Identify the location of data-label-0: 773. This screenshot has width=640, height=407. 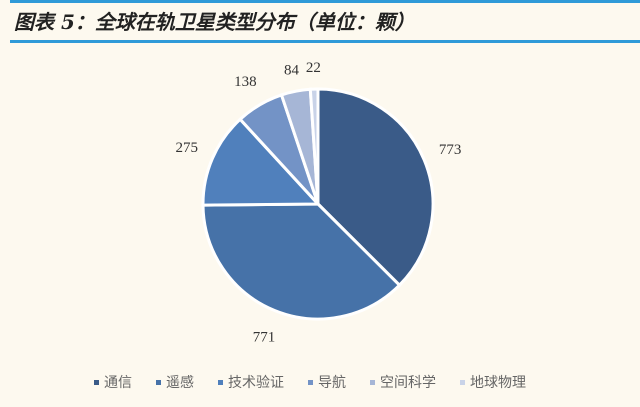
(450, 150).